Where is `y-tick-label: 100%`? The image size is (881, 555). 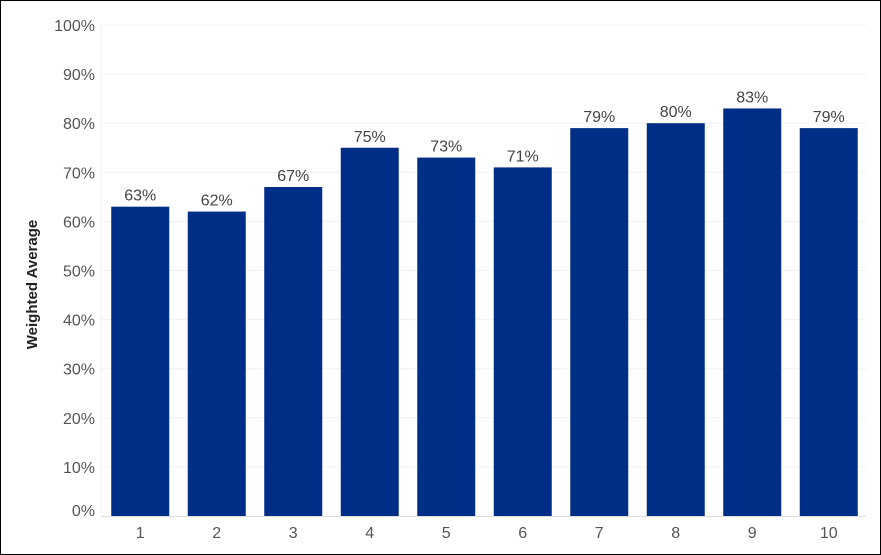
y-tick-label: 100% is located at coordinates (74, 26).